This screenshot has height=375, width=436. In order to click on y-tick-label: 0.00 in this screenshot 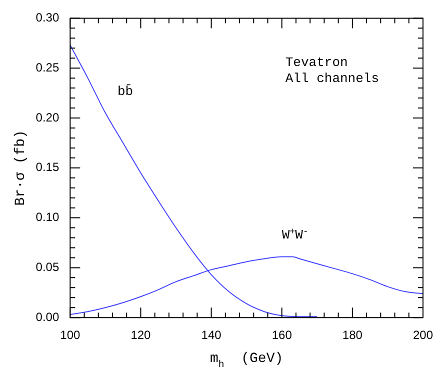, I will do `click(48, 317)`.